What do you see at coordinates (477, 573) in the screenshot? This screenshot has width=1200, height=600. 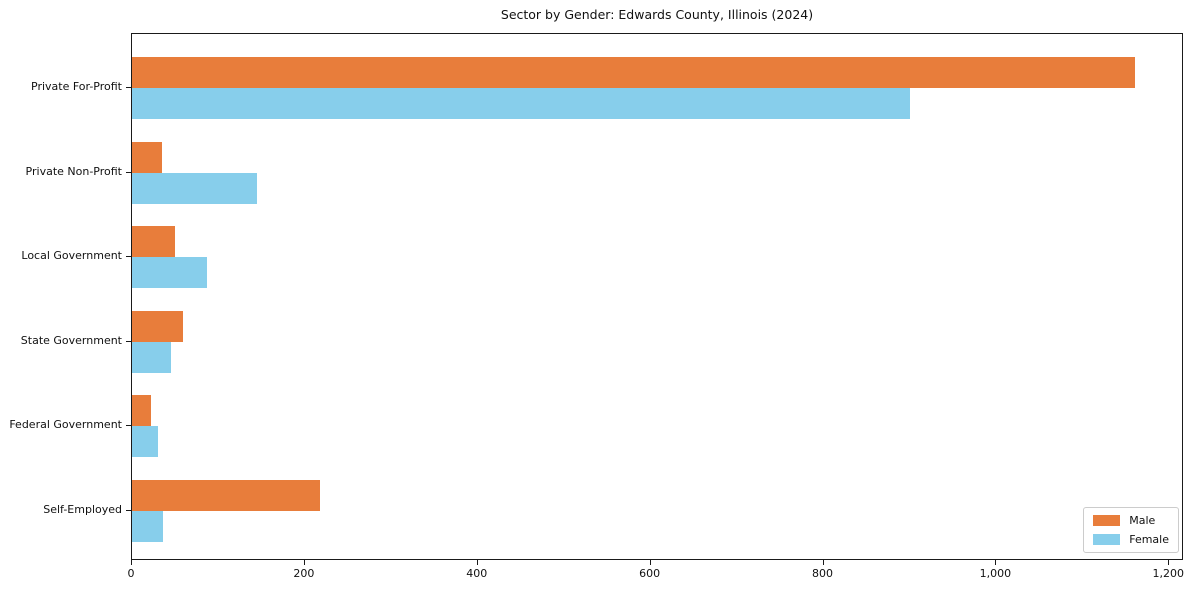 I see `x-tick-label-400: 400` at bounding box center [477, 573].